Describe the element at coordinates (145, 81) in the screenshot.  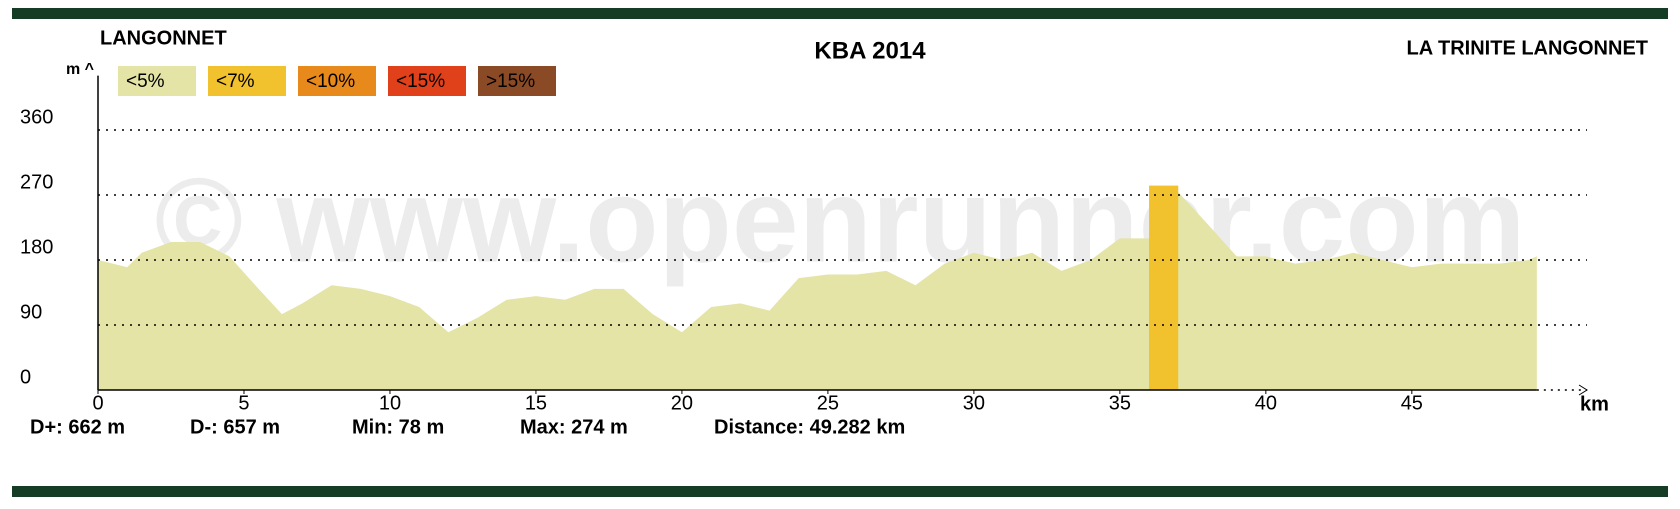
I see `legend-label: <5%` at that location.